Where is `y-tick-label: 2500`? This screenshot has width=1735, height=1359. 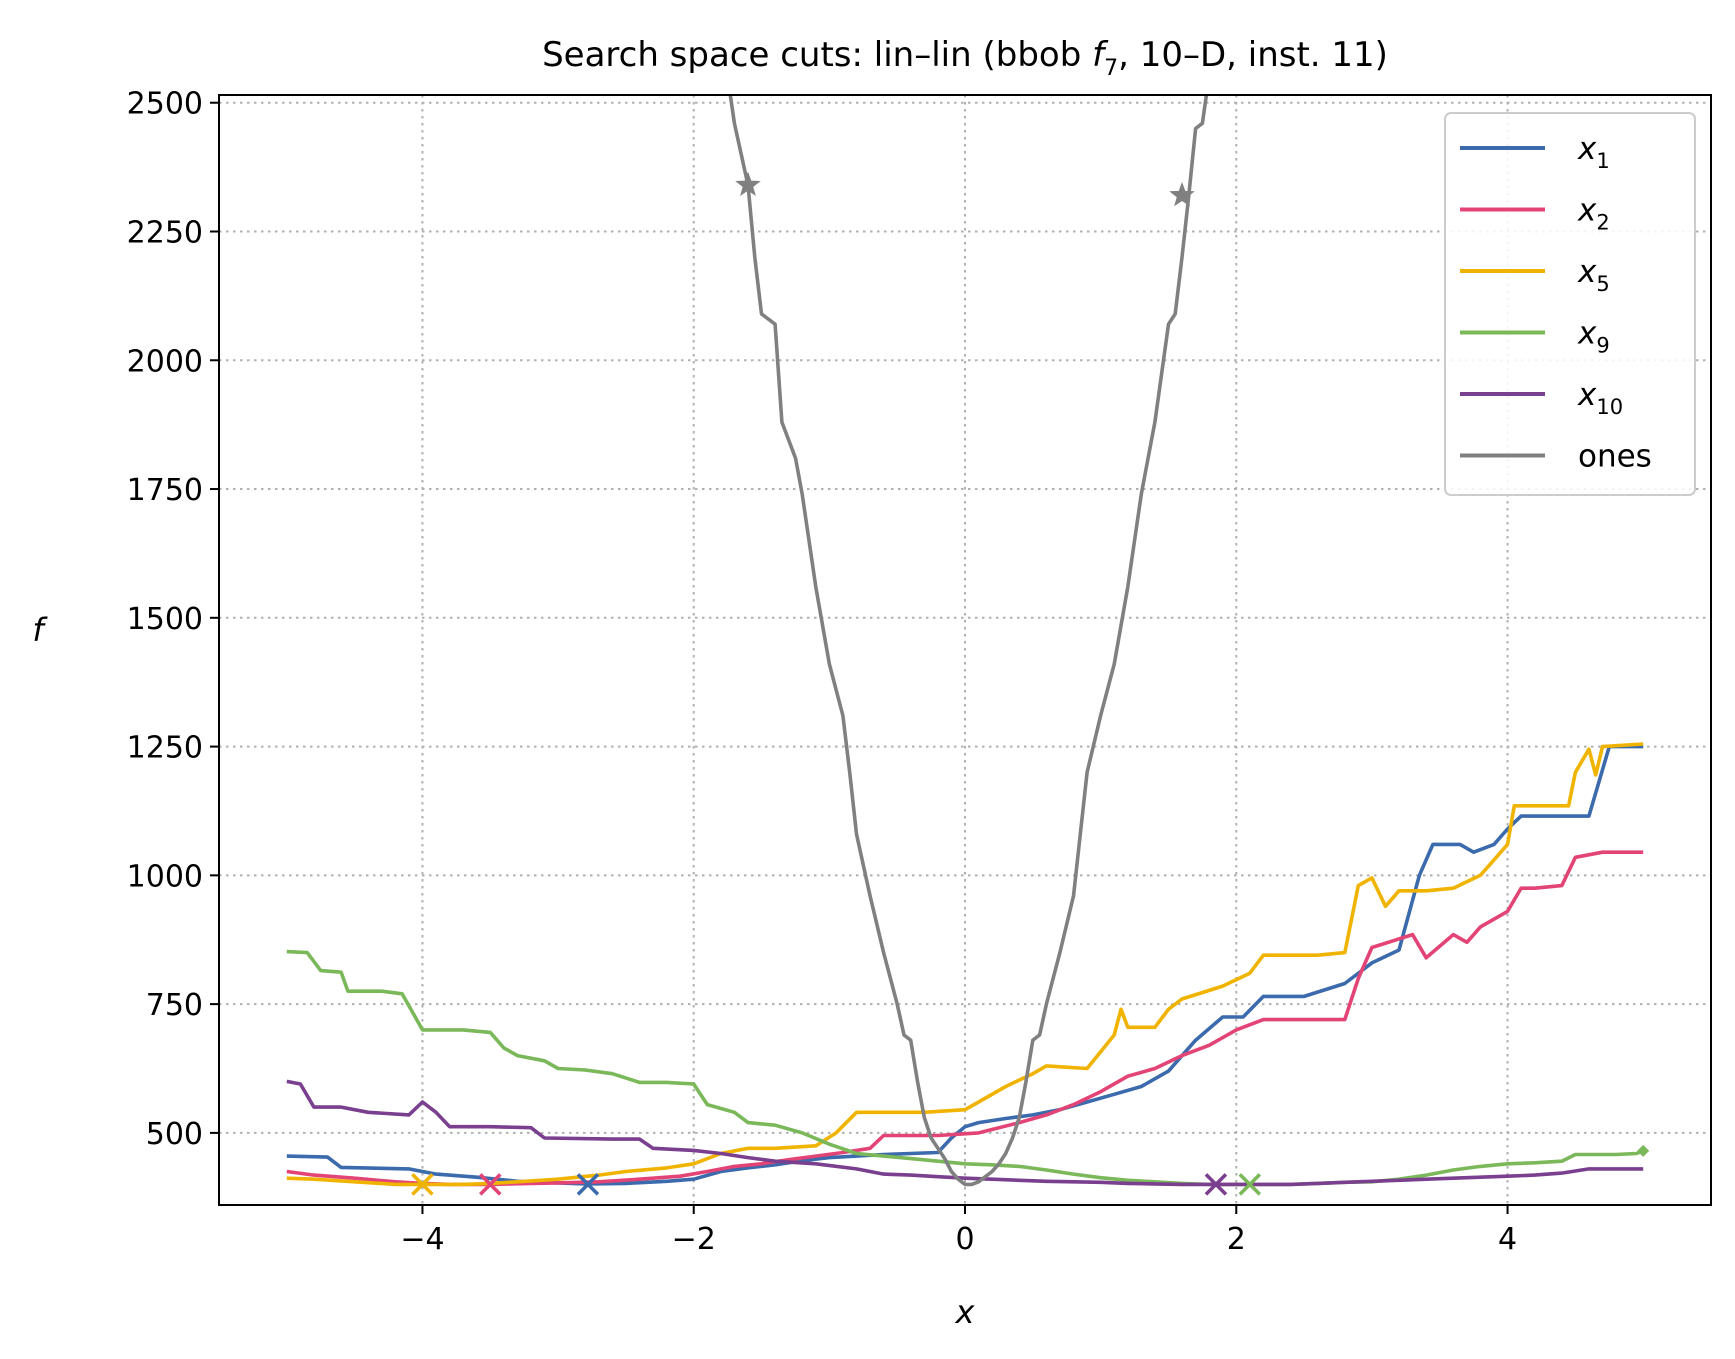
y-tick-label: 2500 is located at coordinates (165, 104).